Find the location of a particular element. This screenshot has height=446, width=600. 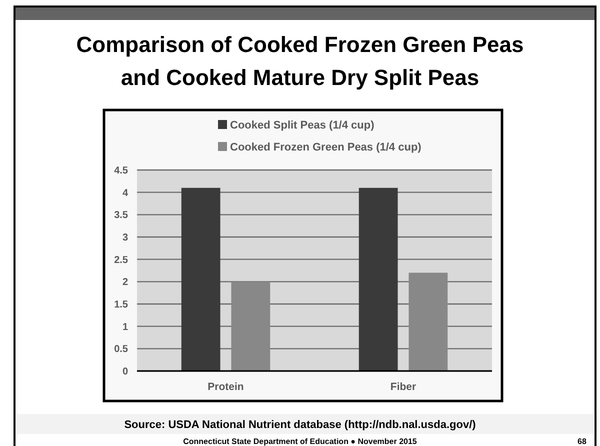

y-tick-label: 4.5 is located at coordinates (121, 171).